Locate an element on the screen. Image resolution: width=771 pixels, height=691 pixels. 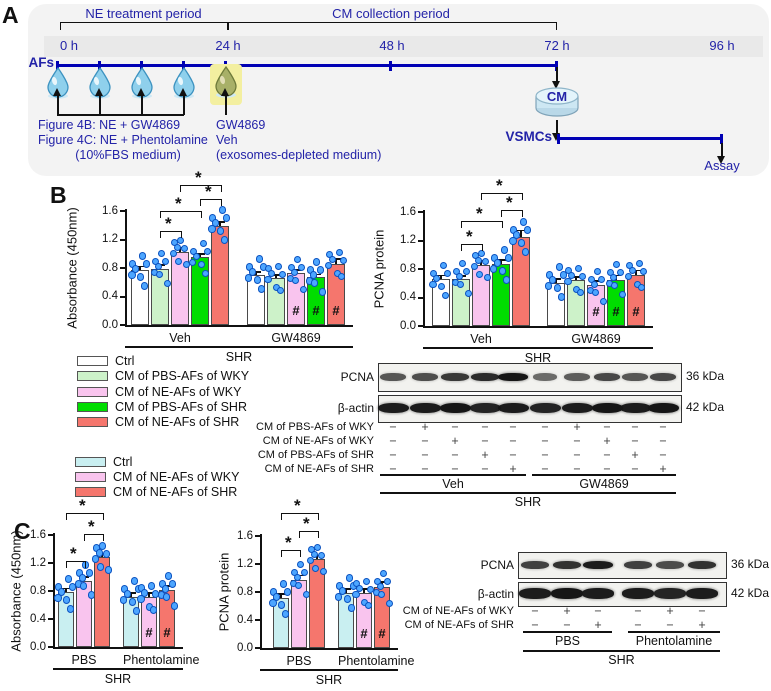
cm-to-vsmc-arrow-icon is located at coordinates (556, 130).